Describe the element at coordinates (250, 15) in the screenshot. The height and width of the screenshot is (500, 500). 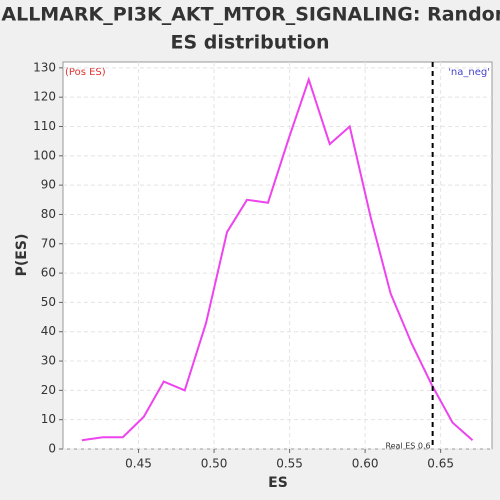
I see `chart-title: HALLMARK_PI3K_AKT_MTOR_SIGNALING: Random` at that location.